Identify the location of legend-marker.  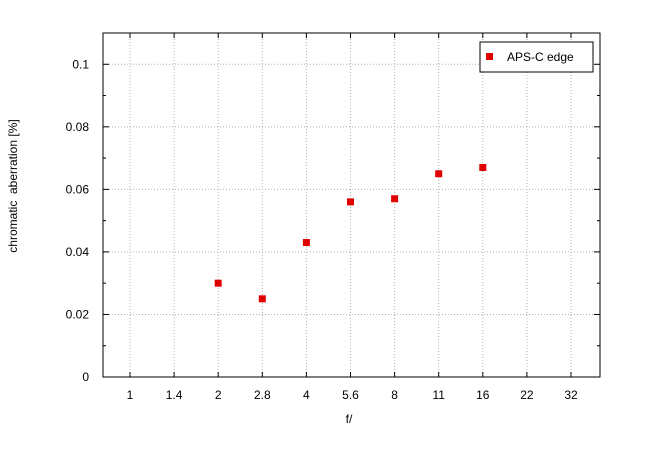
(489, 56).